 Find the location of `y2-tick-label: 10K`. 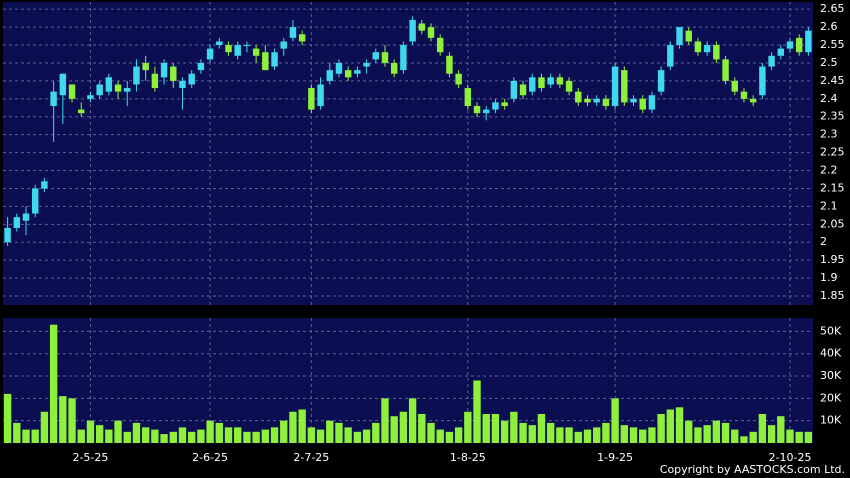

y2-tick-label: 10K is located at coordinates (831, 420).